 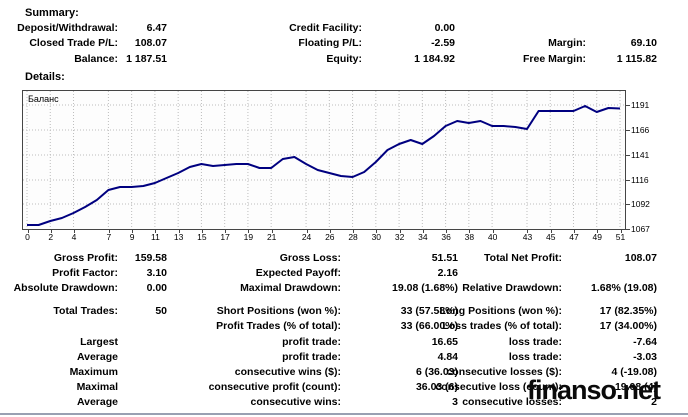 What do you see at coordinates (298, 273) in the screenshot?
I see `stat-label-b: Expected Payoff:` at bounding box center [298, 273].